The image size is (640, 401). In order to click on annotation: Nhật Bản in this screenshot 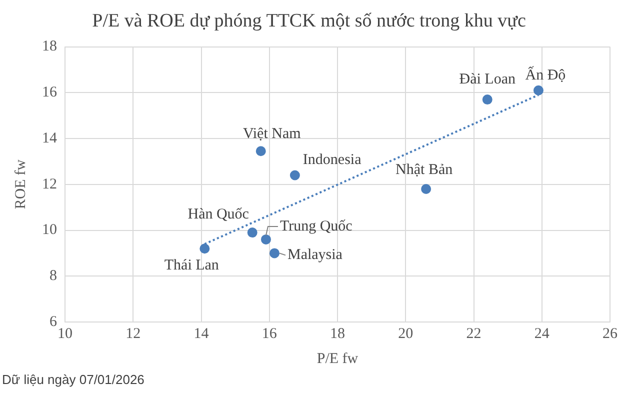, I will do `click(425, 170)`.